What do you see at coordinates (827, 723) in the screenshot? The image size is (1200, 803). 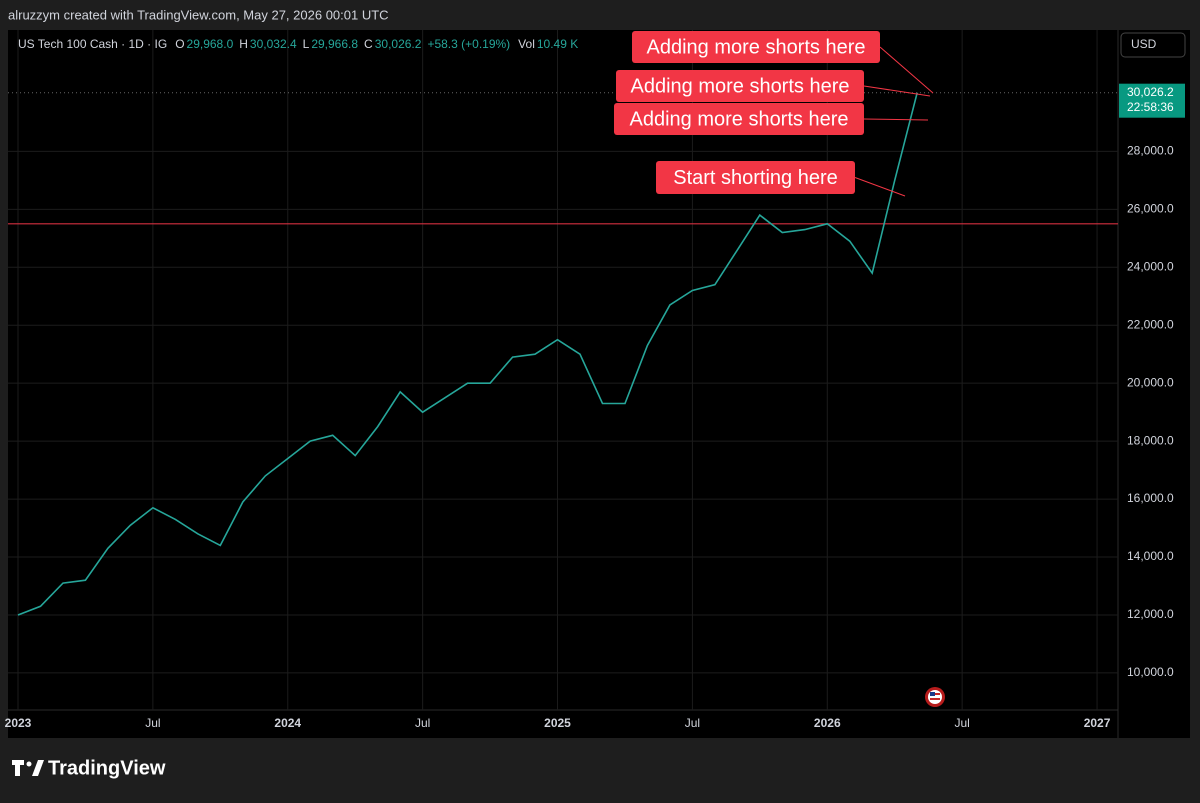 I see `x-tick-label: 2026` at bounding box center [827, 723].